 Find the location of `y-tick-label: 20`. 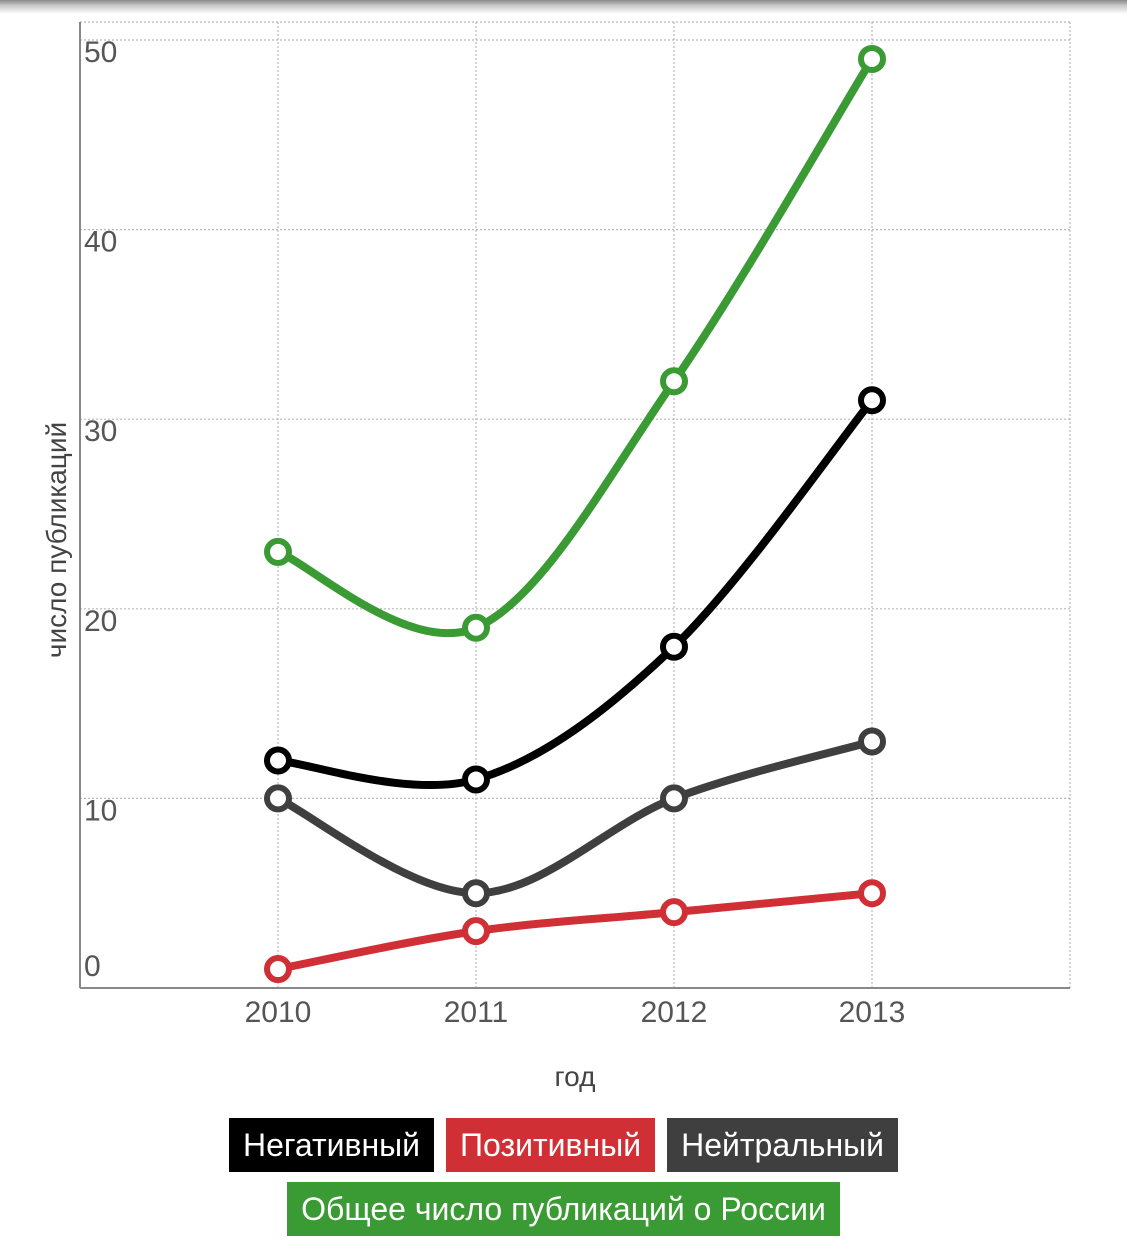

y-tick-label: 20 is located at coordinates (100, 621).